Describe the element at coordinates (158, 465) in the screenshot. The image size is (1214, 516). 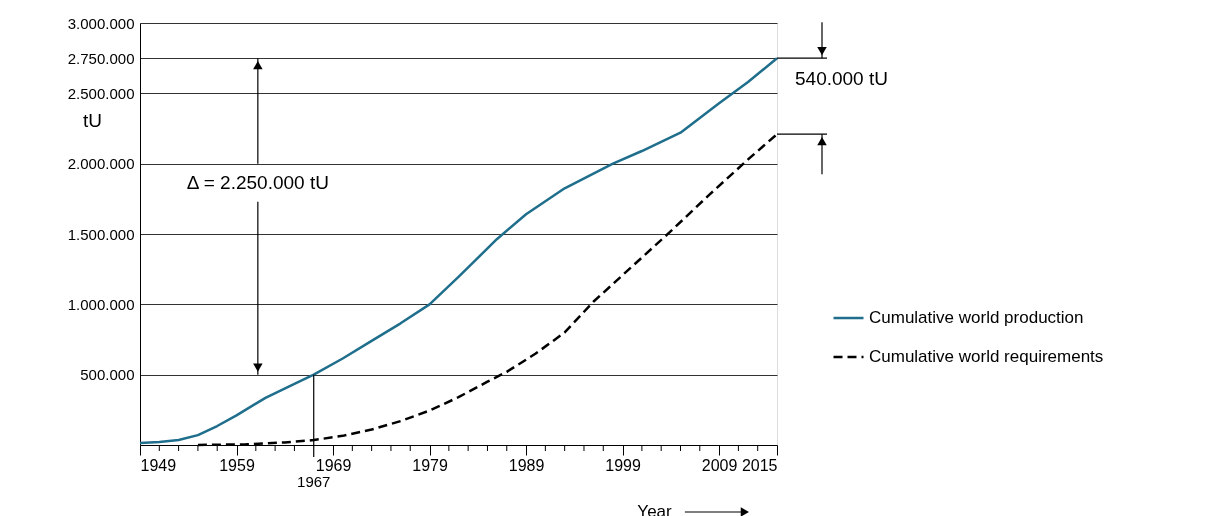
I see `x-tick-label: 1949` at that location.